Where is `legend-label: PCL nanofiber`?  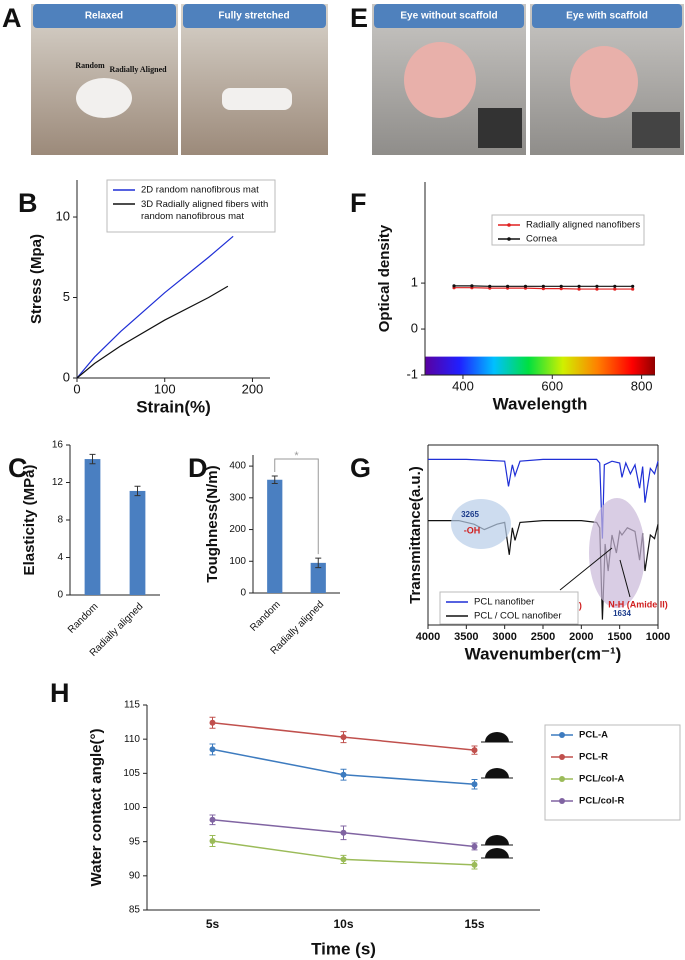 legend-label: PCL nanofiber is located at coordinates (504, 602).